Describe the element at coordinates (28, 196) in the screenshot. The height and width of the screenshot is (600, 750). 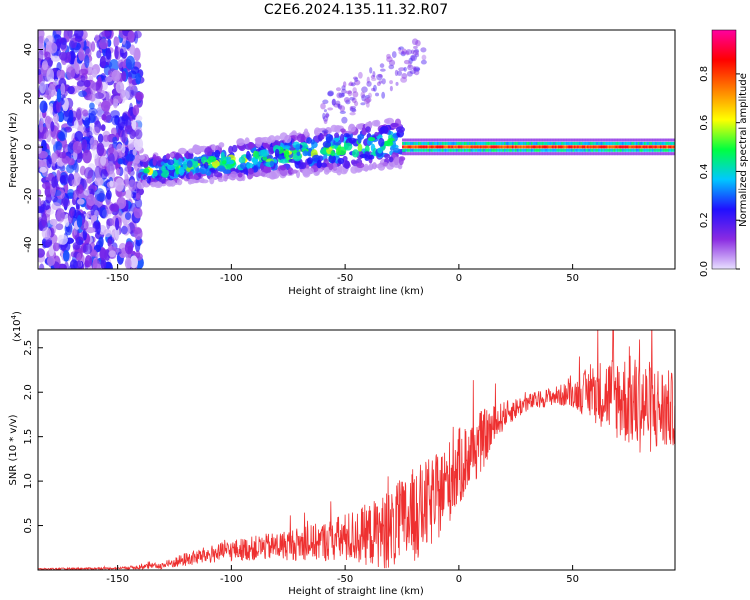
I see `y-tick-label: -20` at that location.